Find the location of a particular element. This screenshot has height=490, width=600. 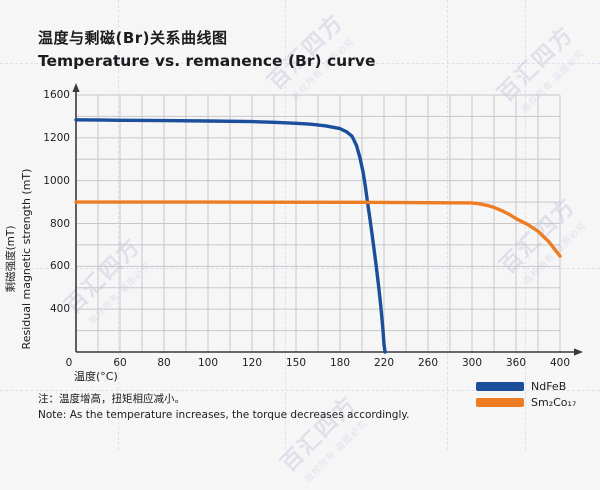

y-axis-title: 剩磁强度(mT) Residual magnetic strength (mT) is located at coordinates (18, 259).